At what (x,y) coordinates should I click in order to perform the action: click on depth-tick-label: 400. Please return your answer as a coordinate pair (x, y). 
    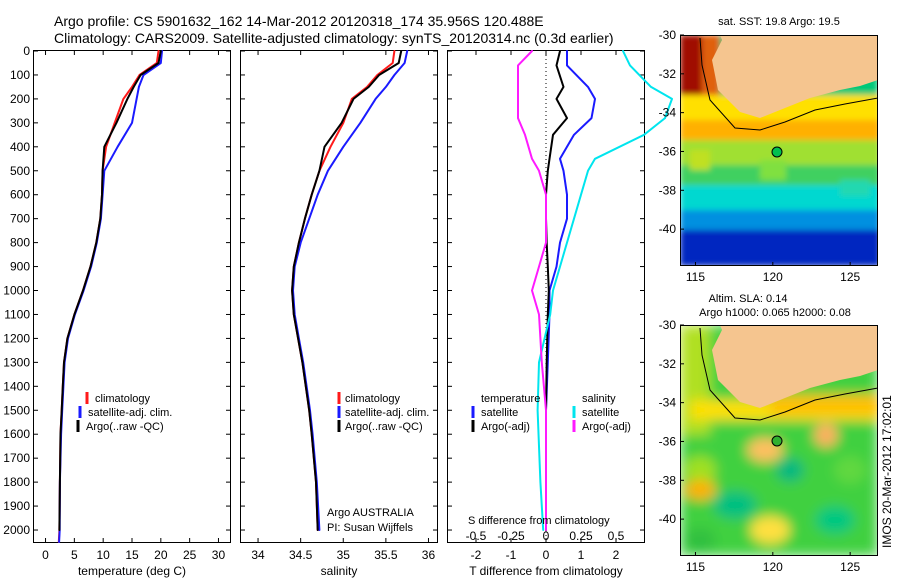
    Looking at the image, I should click on (20, 147).